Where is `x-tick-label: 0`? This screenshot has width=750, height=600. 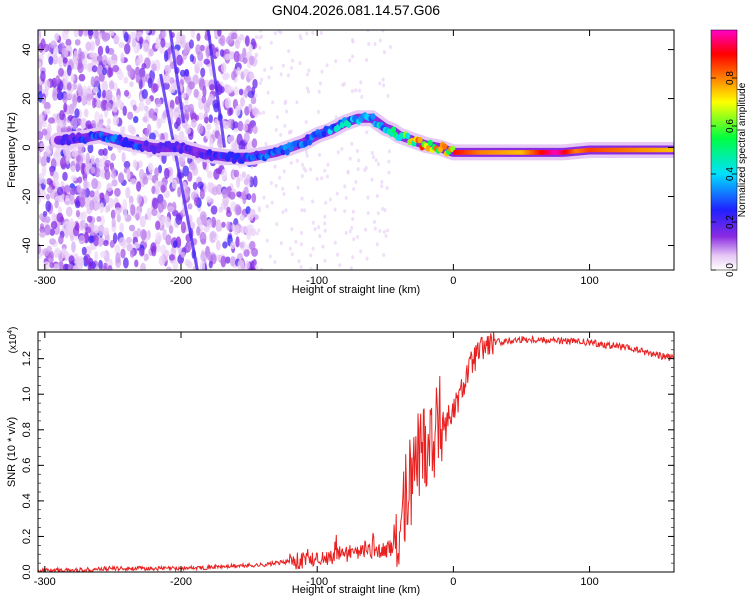 x-tick-label: 0 is located at coordinates (453, 582).